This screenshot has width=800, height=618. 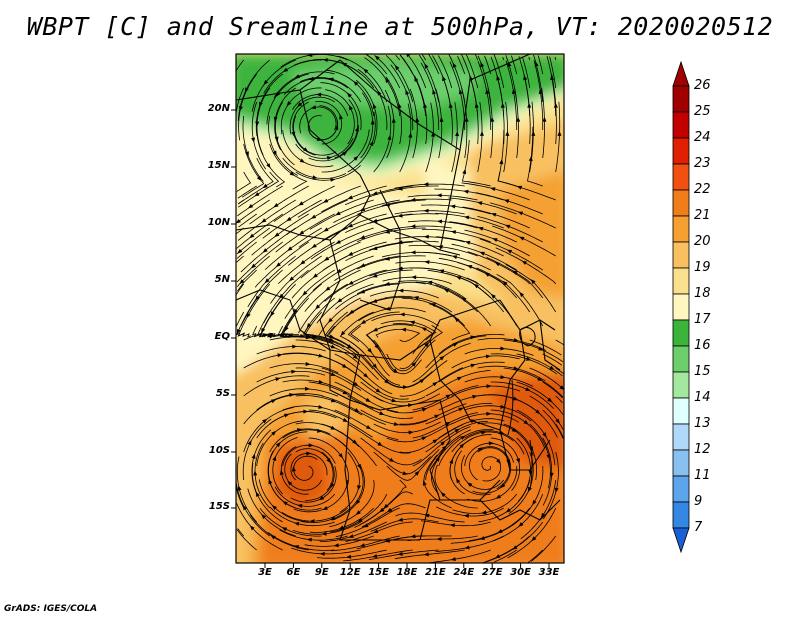 What do you see at coordinates (407, 572) in the screenshot?
I see `lon-label: 18E` at bounding box center [407, 572].